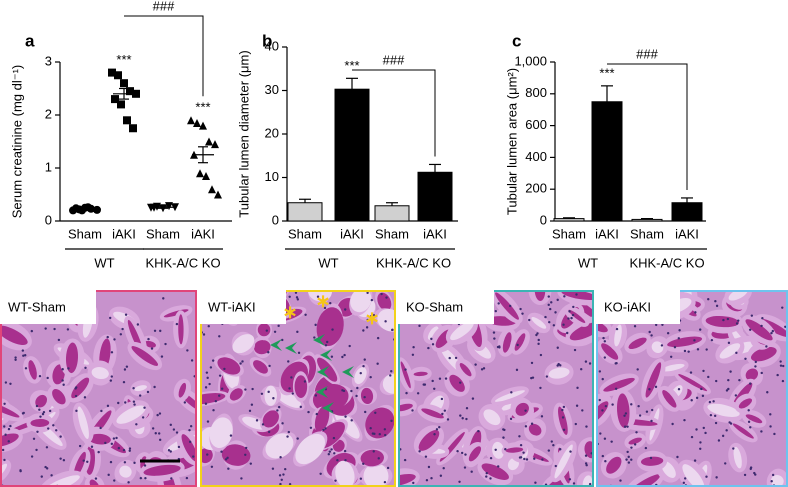 This screenshot has width=788, height=487. What do you see at coordinates (351, 65) in the screenshot?
I see `significance: ***` at bounding box center [351, 65].